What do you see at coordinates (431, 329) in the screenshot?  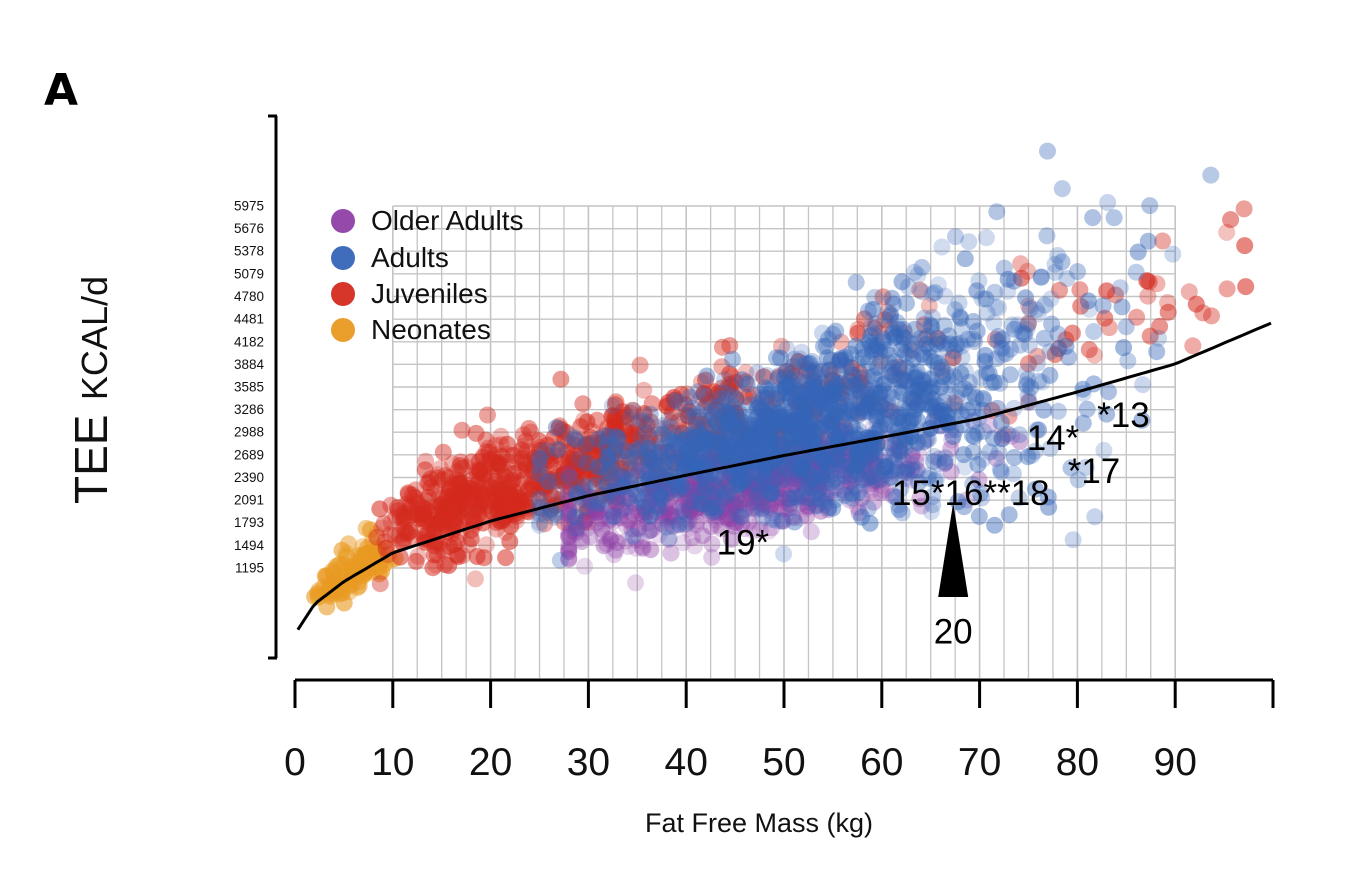 I see `legend-label-3: Neonates` at bounding box center [431, 329].